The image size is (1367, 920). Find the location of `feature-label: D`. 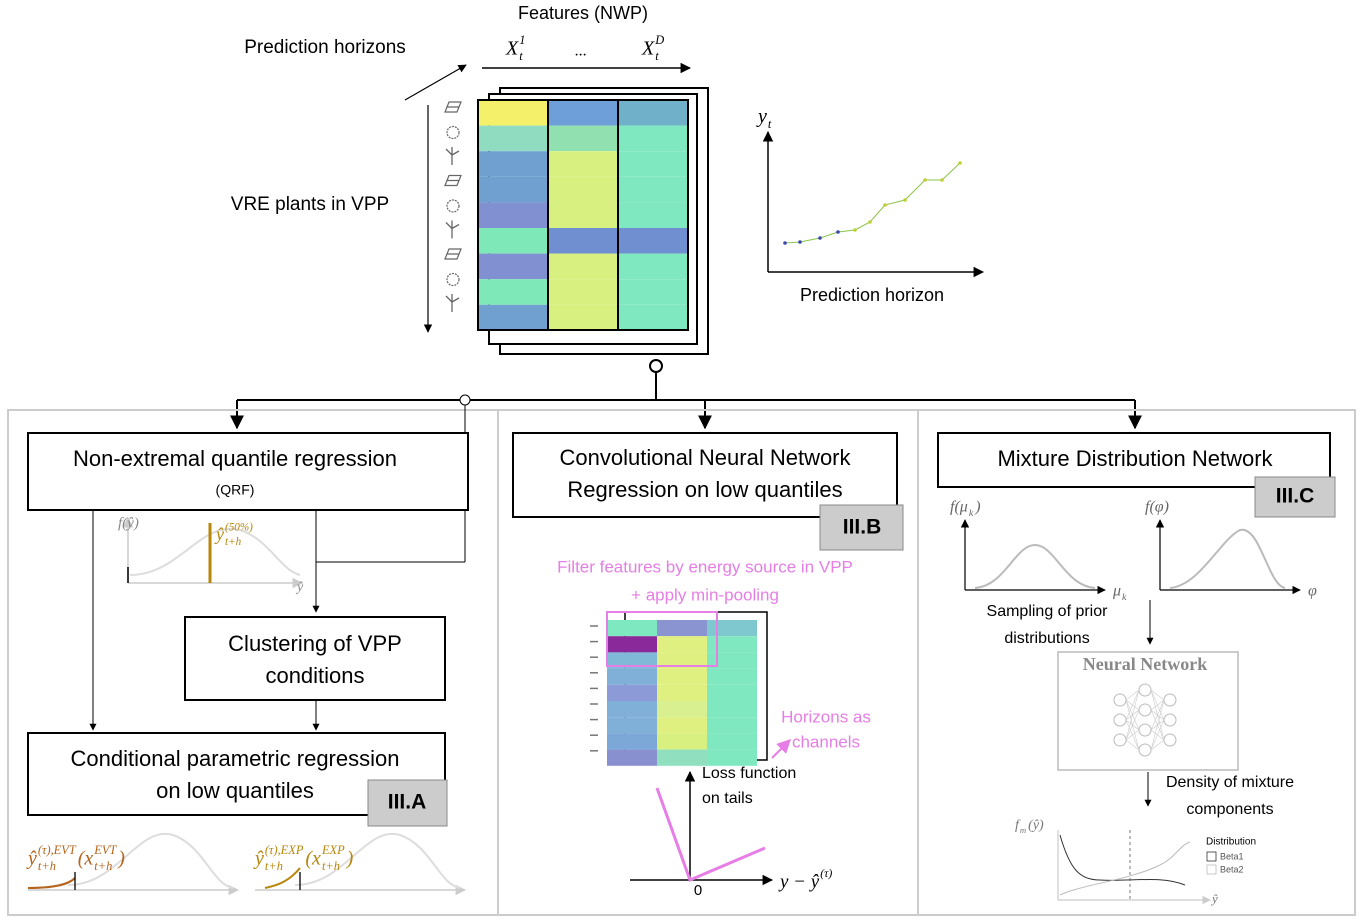

feature-label: D is located at coordinates (659, 40).